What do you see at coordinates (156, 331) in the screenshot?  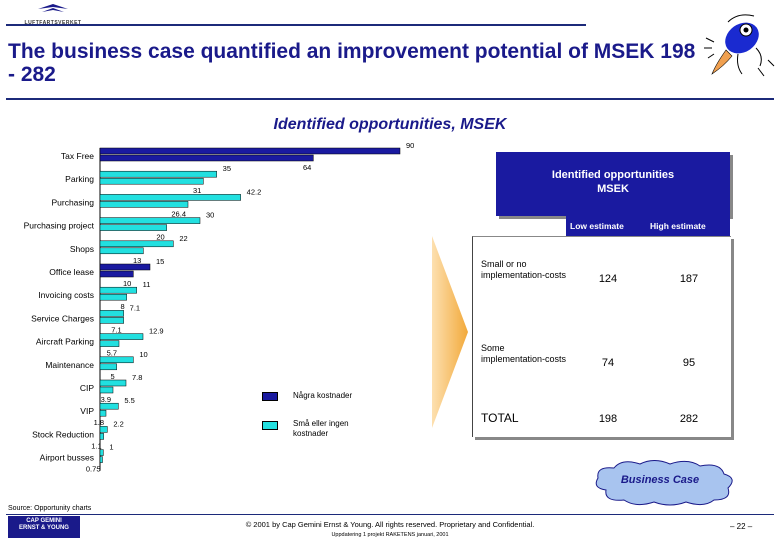 I see `data-label-high: 12.9` at bounding box center [156, 331].